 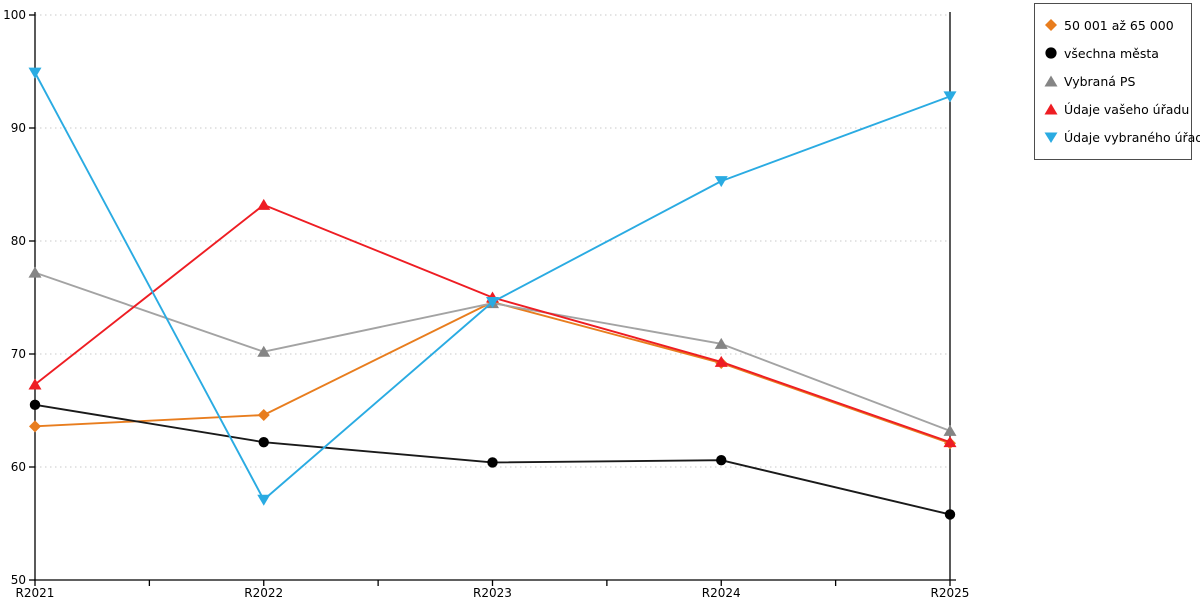 I want to click on legend-item-1: všechna města, so click(x=1114, y=53).